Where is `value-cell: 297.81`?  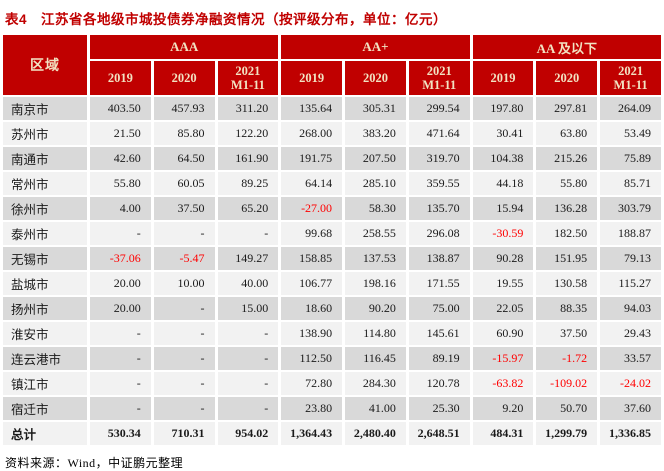
value-cell: 297.81 is located at coordinates (567, 108).